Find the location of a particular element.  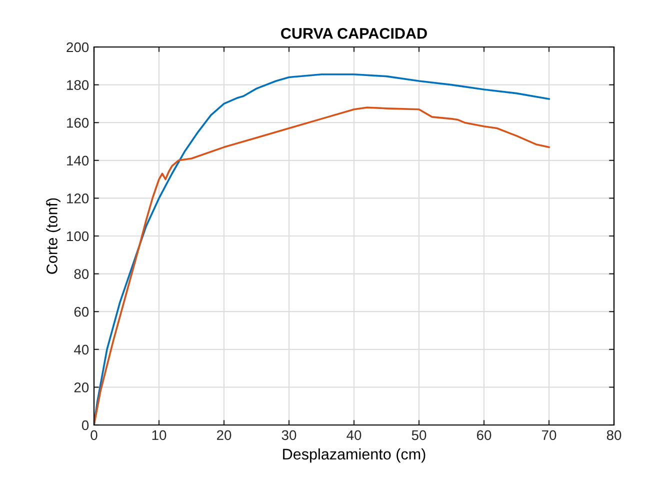

x-tick-label: 70 is located at coordinates (549, 435).